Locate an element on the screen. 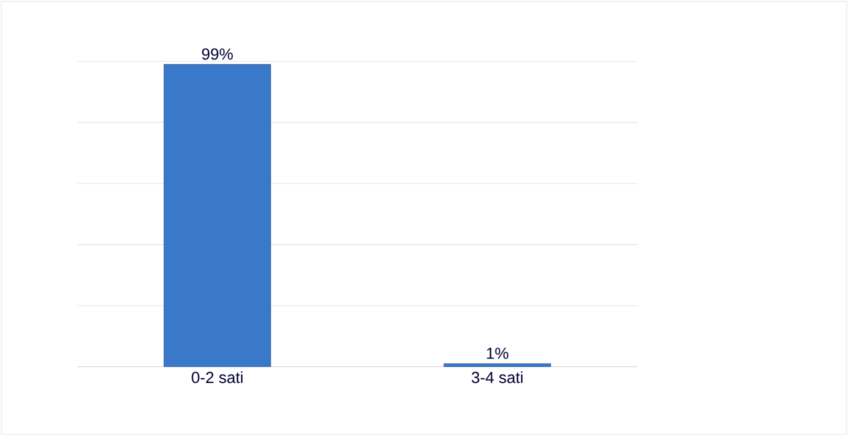  x-tick-label: 0-2 sati is located at coordinates (217, 377).